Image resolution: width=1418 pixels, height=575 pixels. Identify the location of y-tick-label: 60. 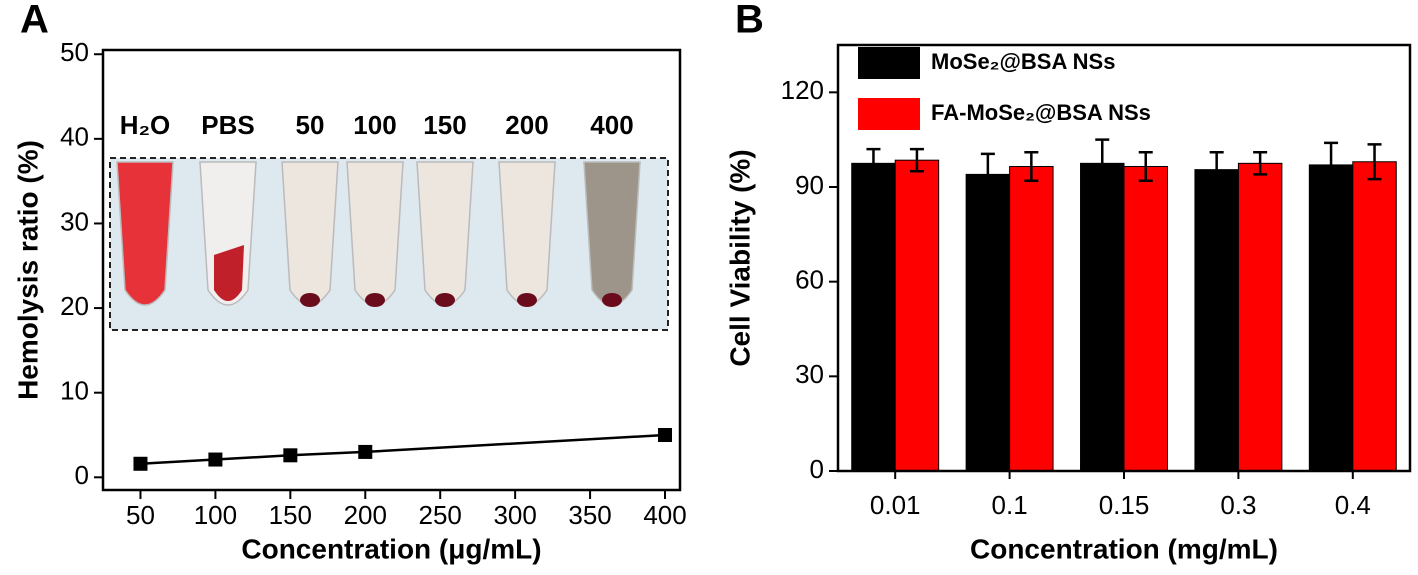
(809, 280).